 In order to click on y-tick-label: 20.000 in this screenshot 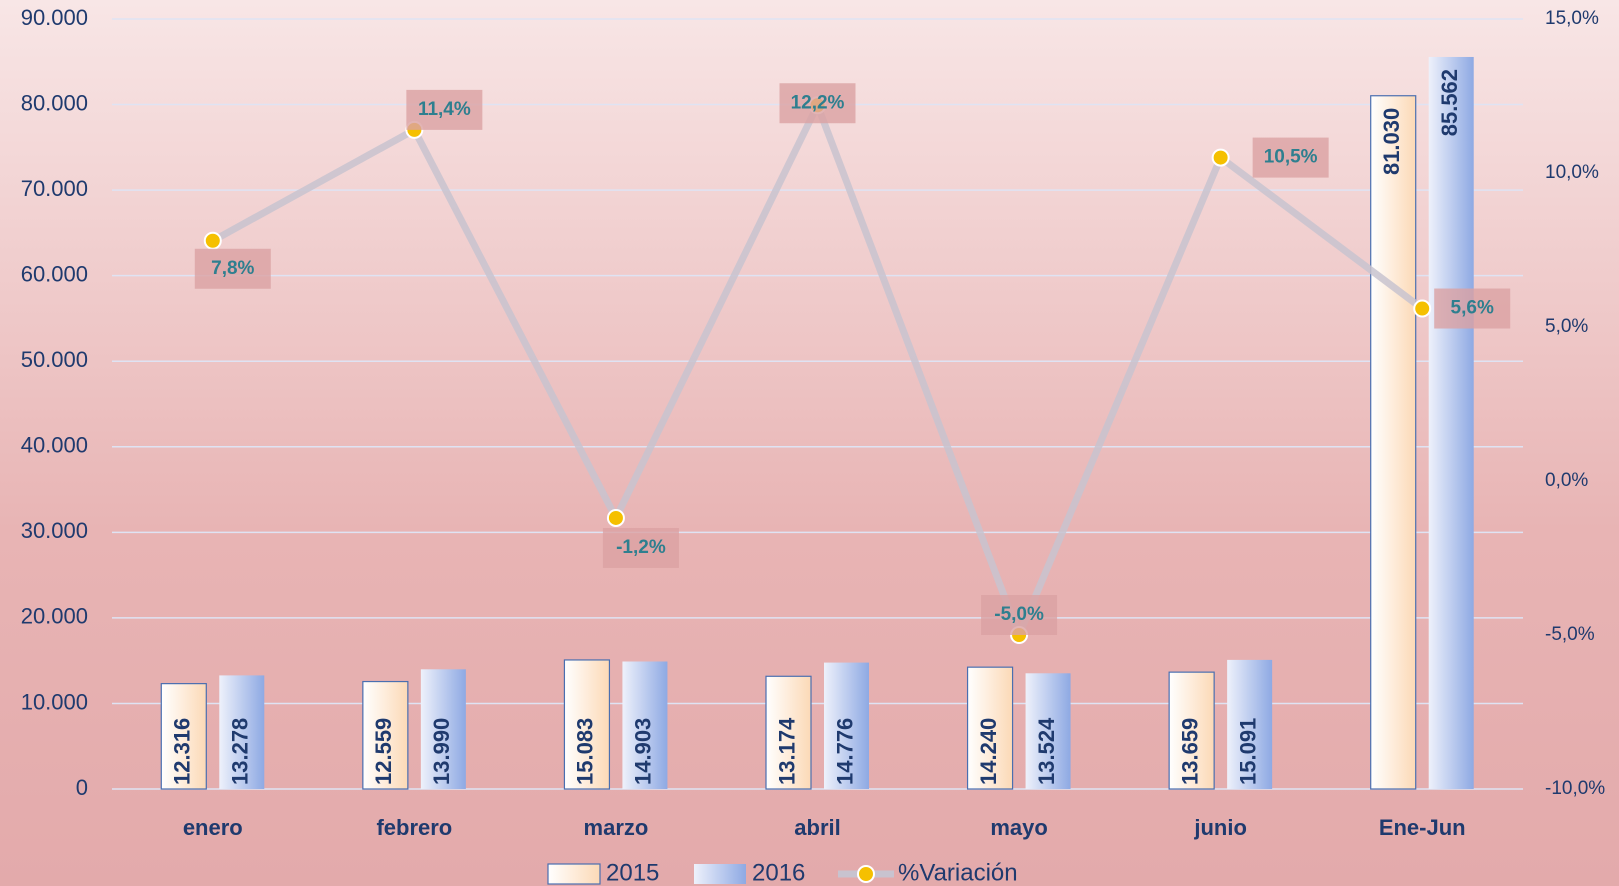, I will do `click(54, 616)`.